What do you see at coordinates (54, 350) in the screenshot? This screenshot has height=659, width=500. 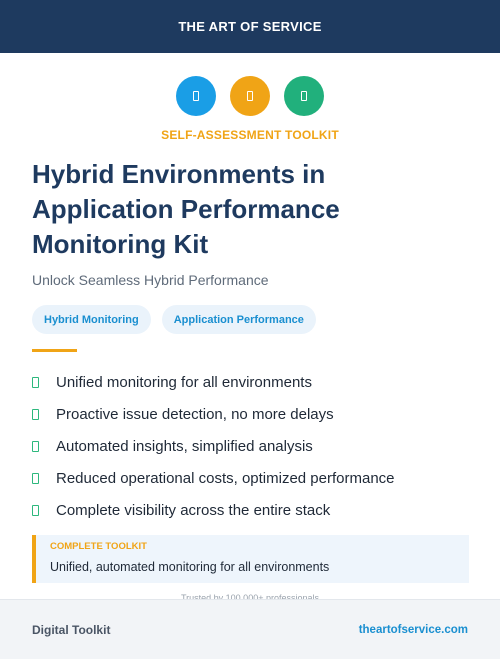 I see `accent-rule` at bounding box center [54, 350].